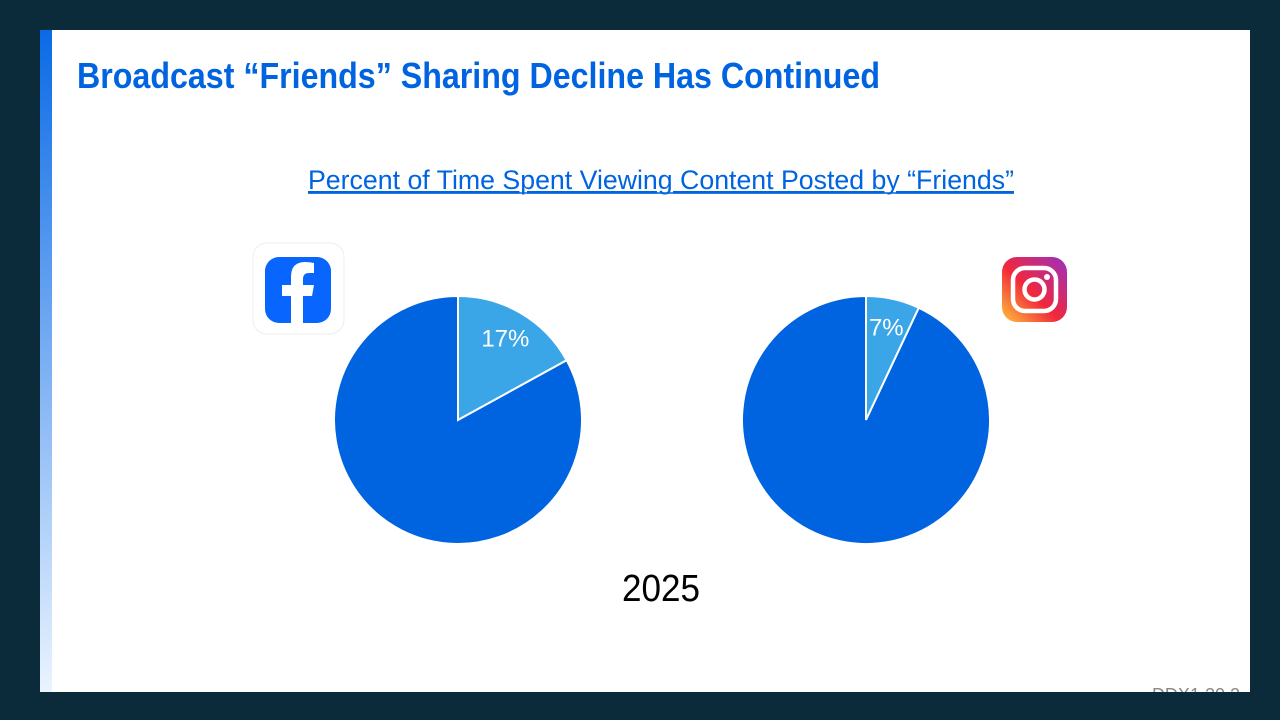 The height and width of the screenshot is (720, 1280). I want to click on instagram-icon, so click(1034, 289).